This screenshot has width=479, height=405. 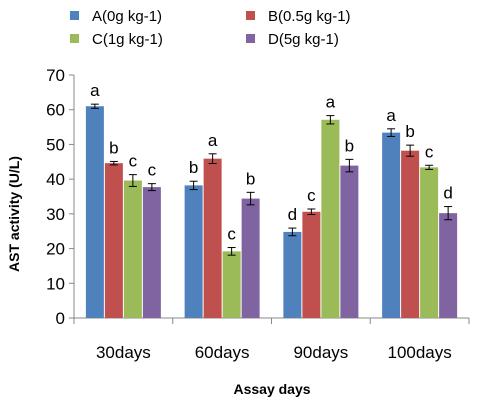 I want to click on y-tick-label: 60, so click(x=55, y=110).